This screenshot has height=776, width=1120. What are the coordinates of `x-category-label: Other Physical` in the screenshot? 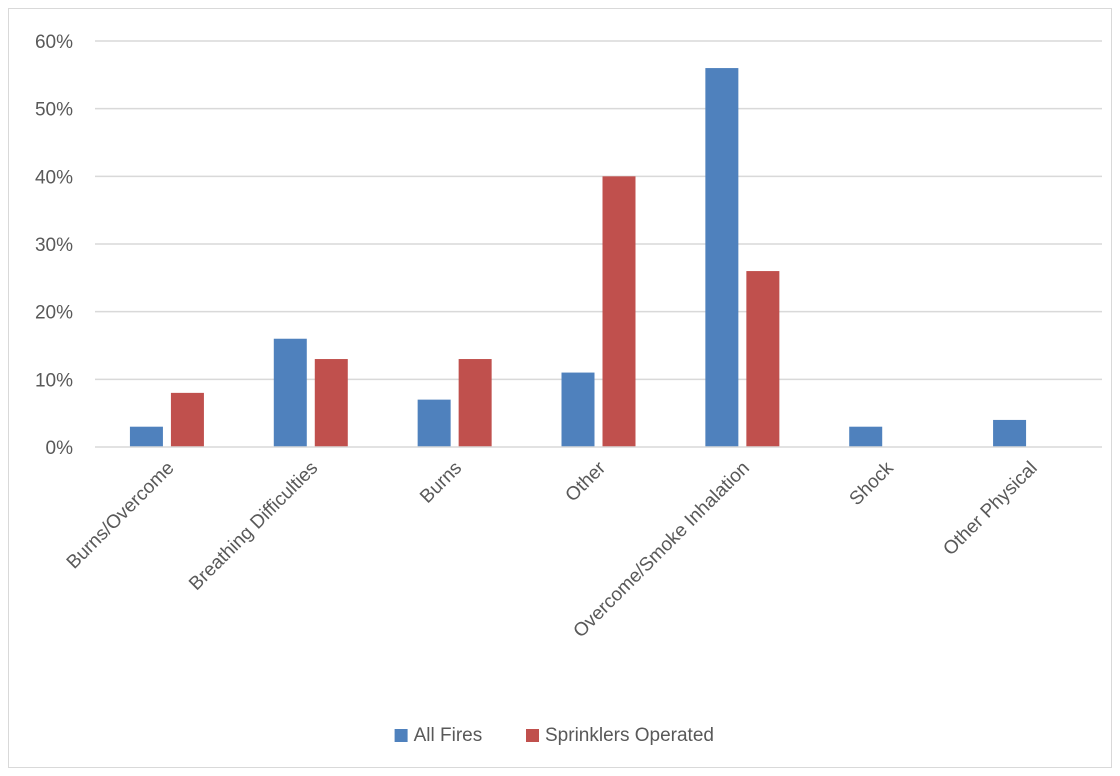 It's located at (990, 509).